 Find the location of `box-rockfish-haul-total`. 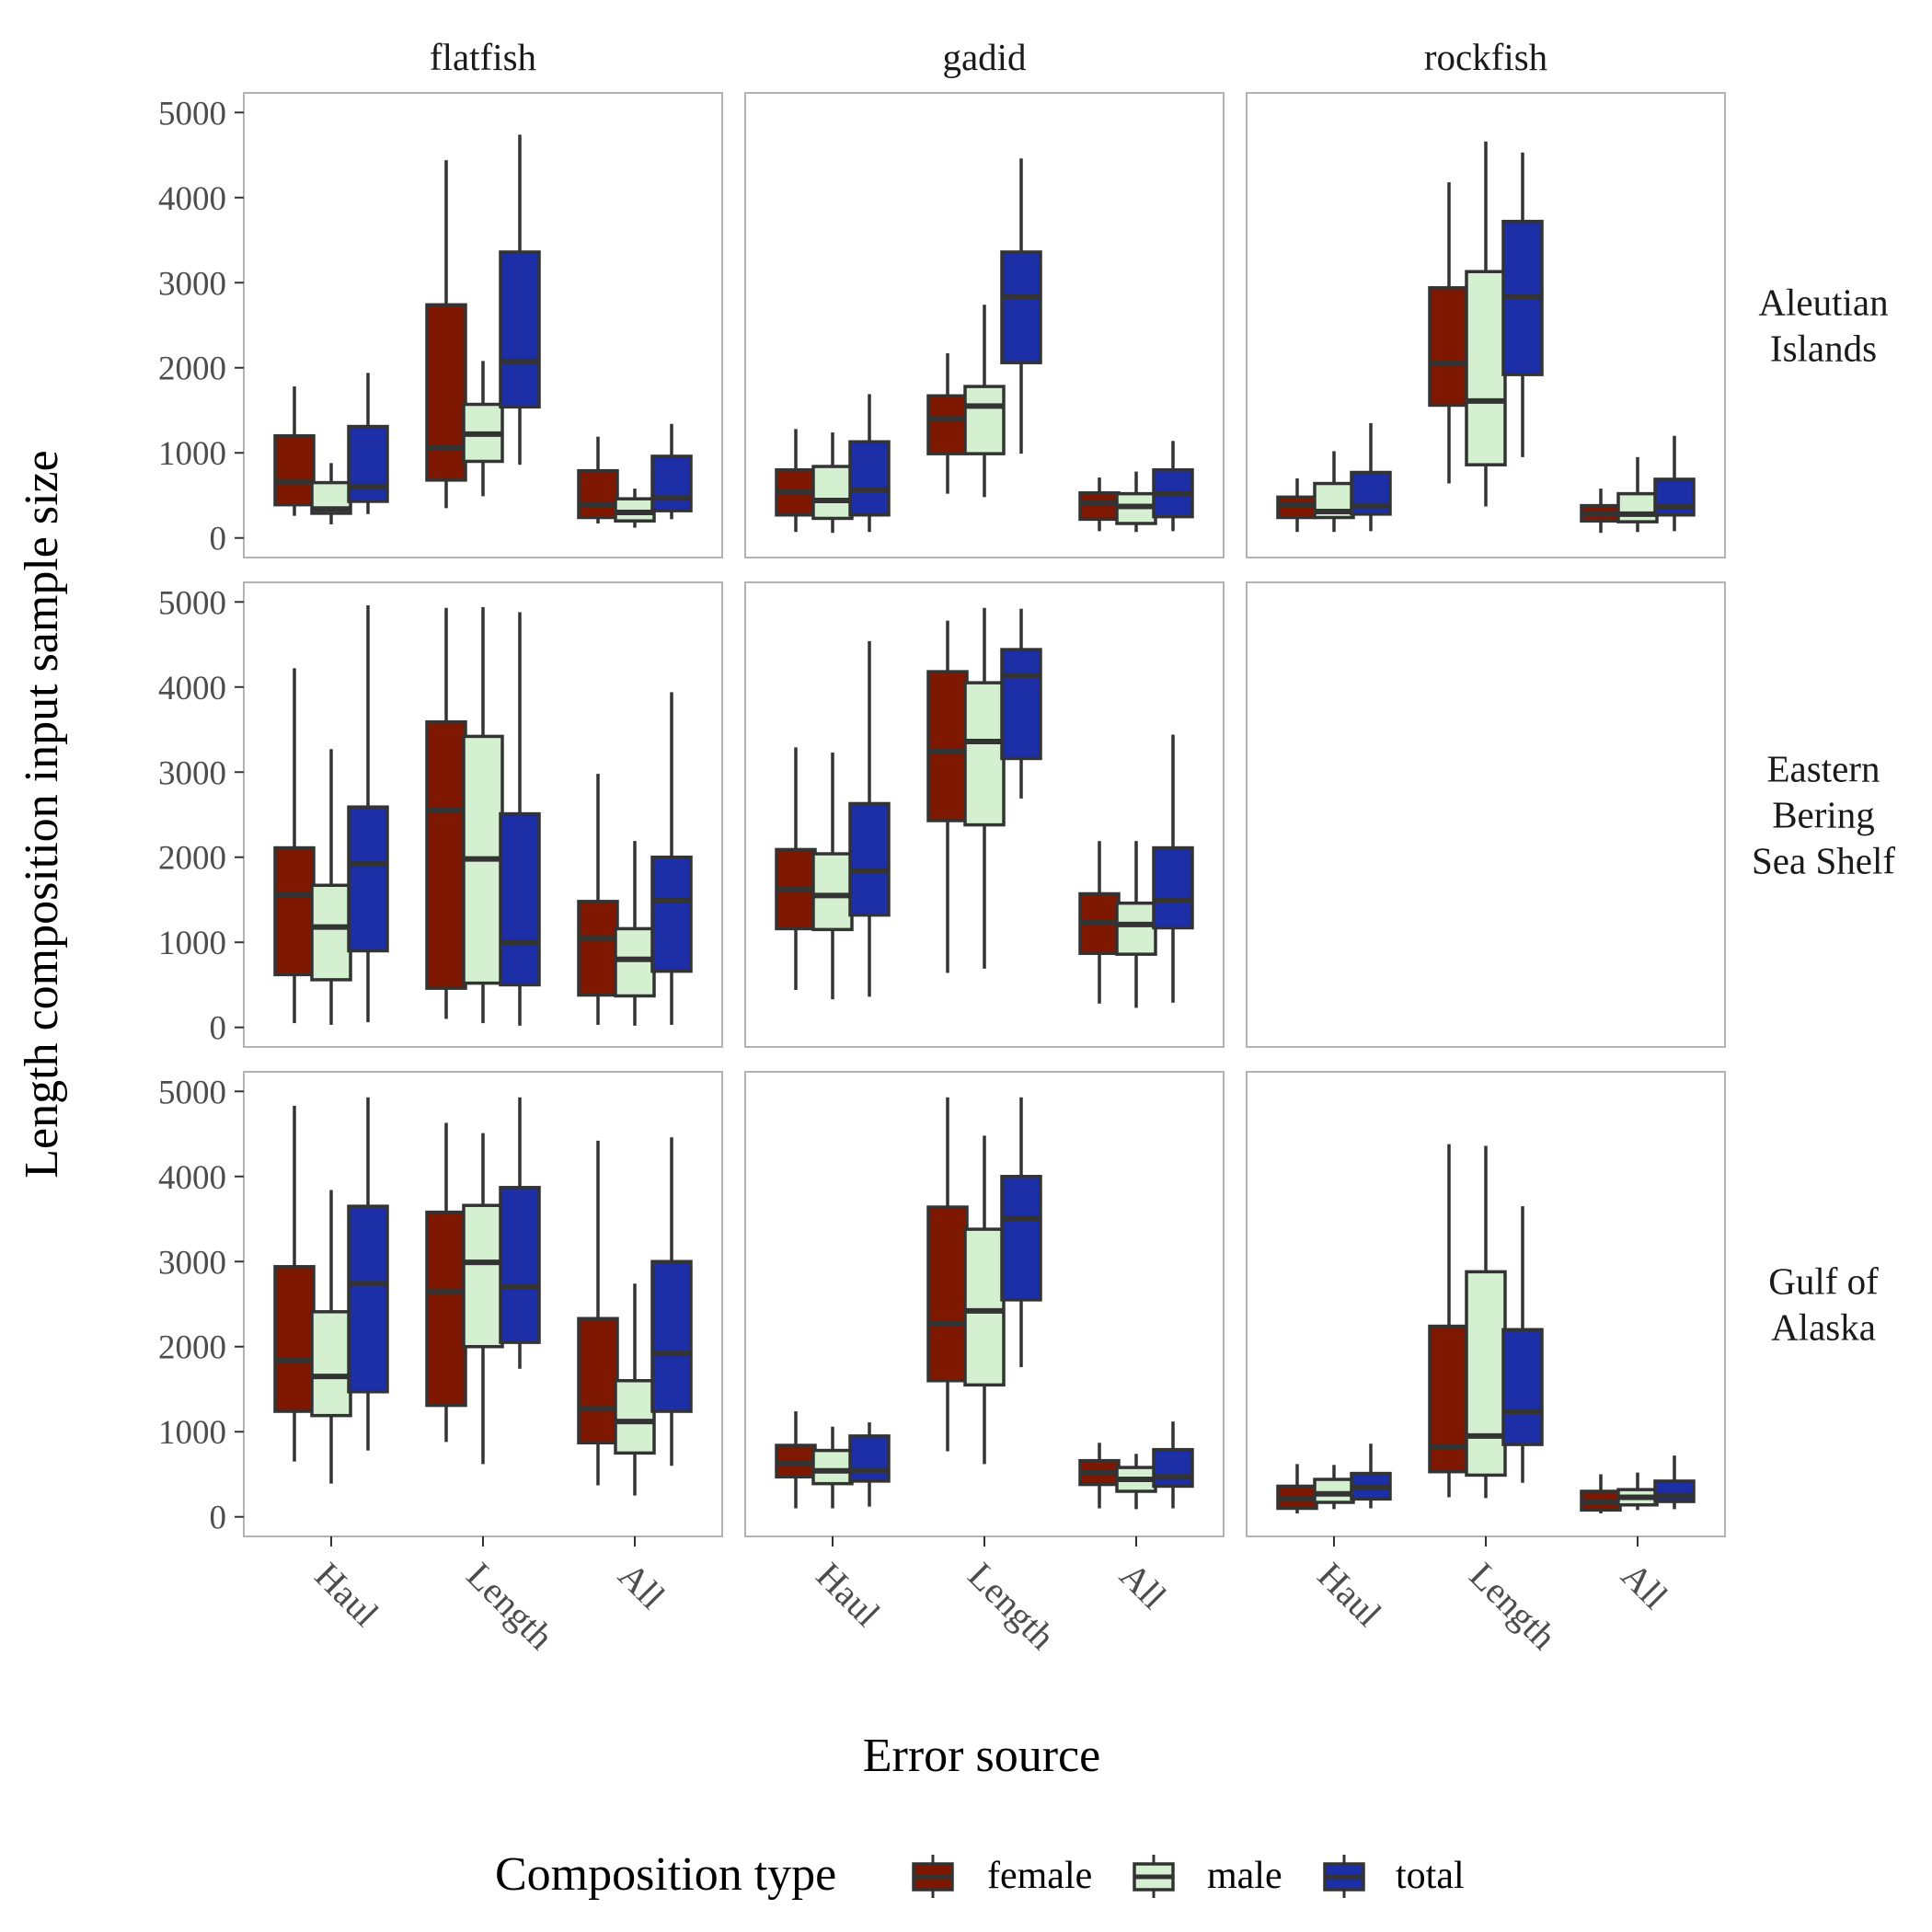

box-rockfish-haul-total is located at coordinates (1371, 477).